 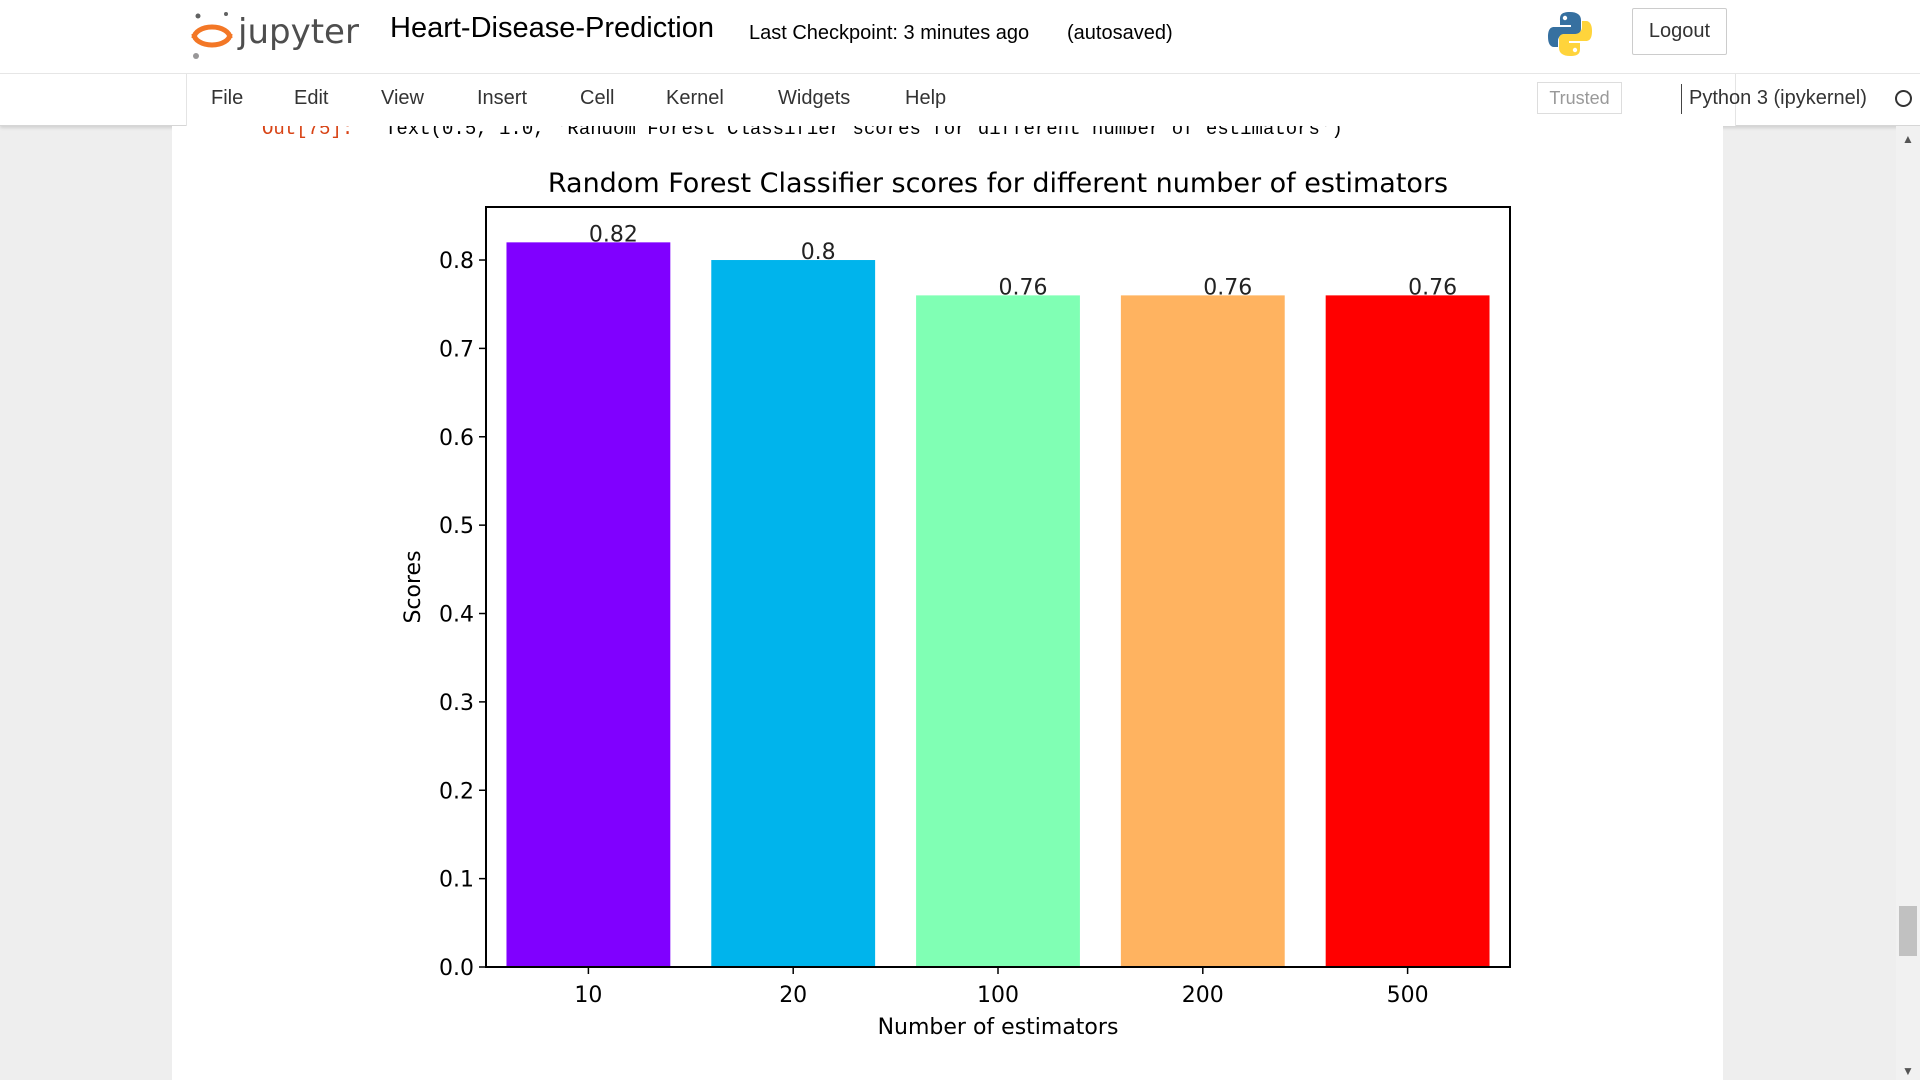 What do you see at coordinates (456, 968) in the screenshot?
I see `y-tick-label: 0.0` at bounding box center [456, 968].